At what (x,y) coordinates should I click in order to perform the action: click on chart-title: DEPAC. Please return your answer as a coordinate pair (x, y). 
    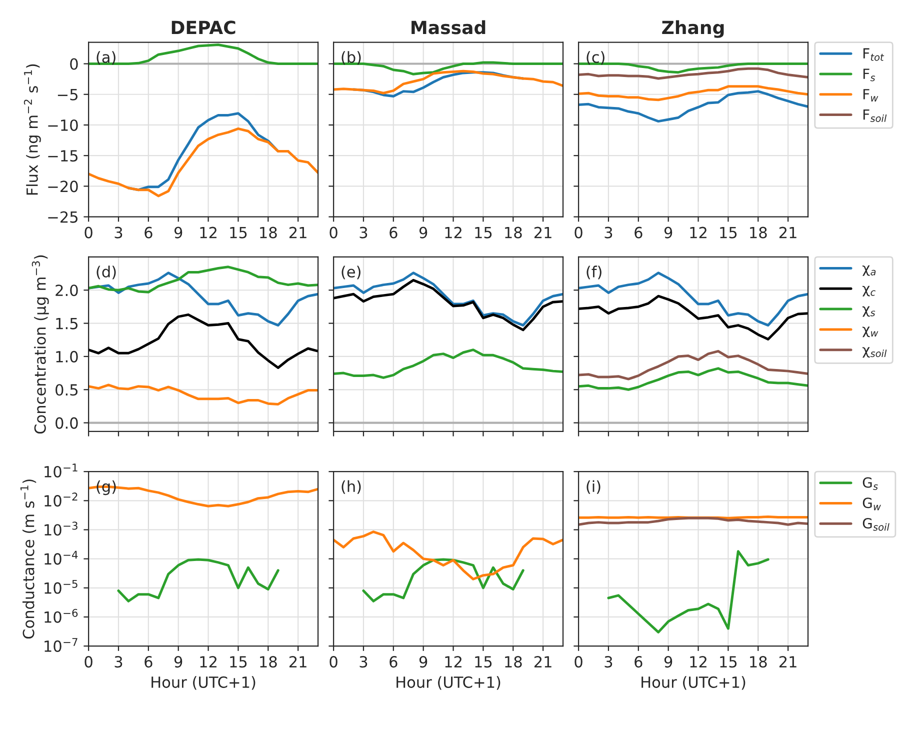
    Looking at the image, I should click on (204, 27).